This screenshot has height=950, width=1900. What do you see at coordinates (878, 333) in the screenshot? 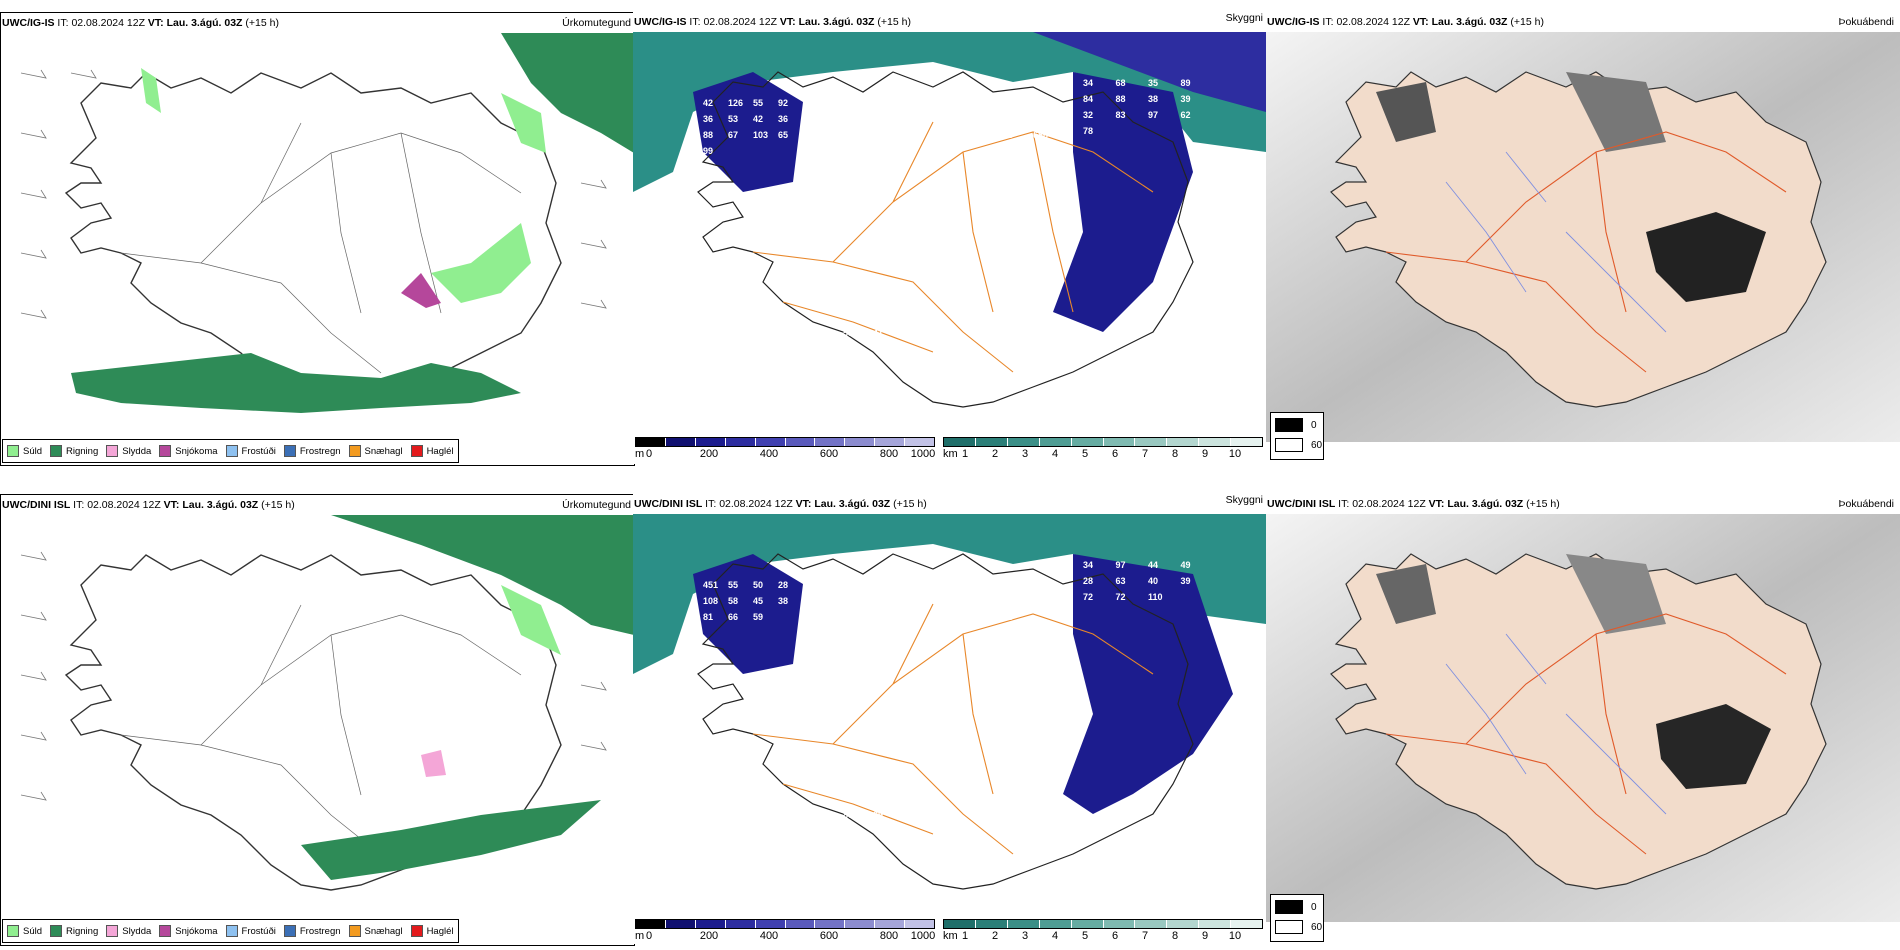
I see `ceiling-value-label: 41` at bounding box center [878, 333].